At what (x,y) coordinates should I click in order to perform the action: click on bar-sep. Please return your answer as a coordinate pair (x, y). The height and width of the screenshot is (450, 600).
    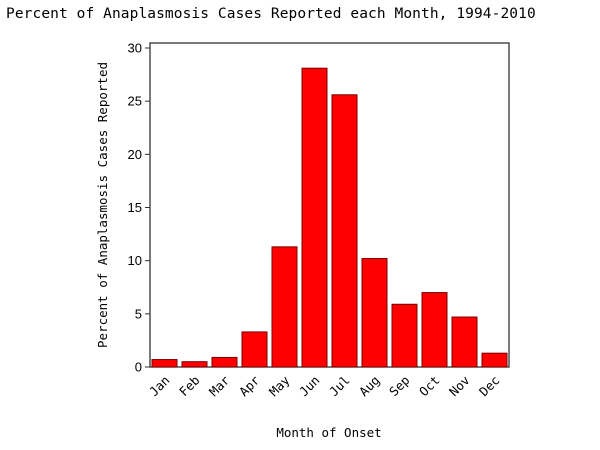
    Looking at the image, I should click on (404, 335).